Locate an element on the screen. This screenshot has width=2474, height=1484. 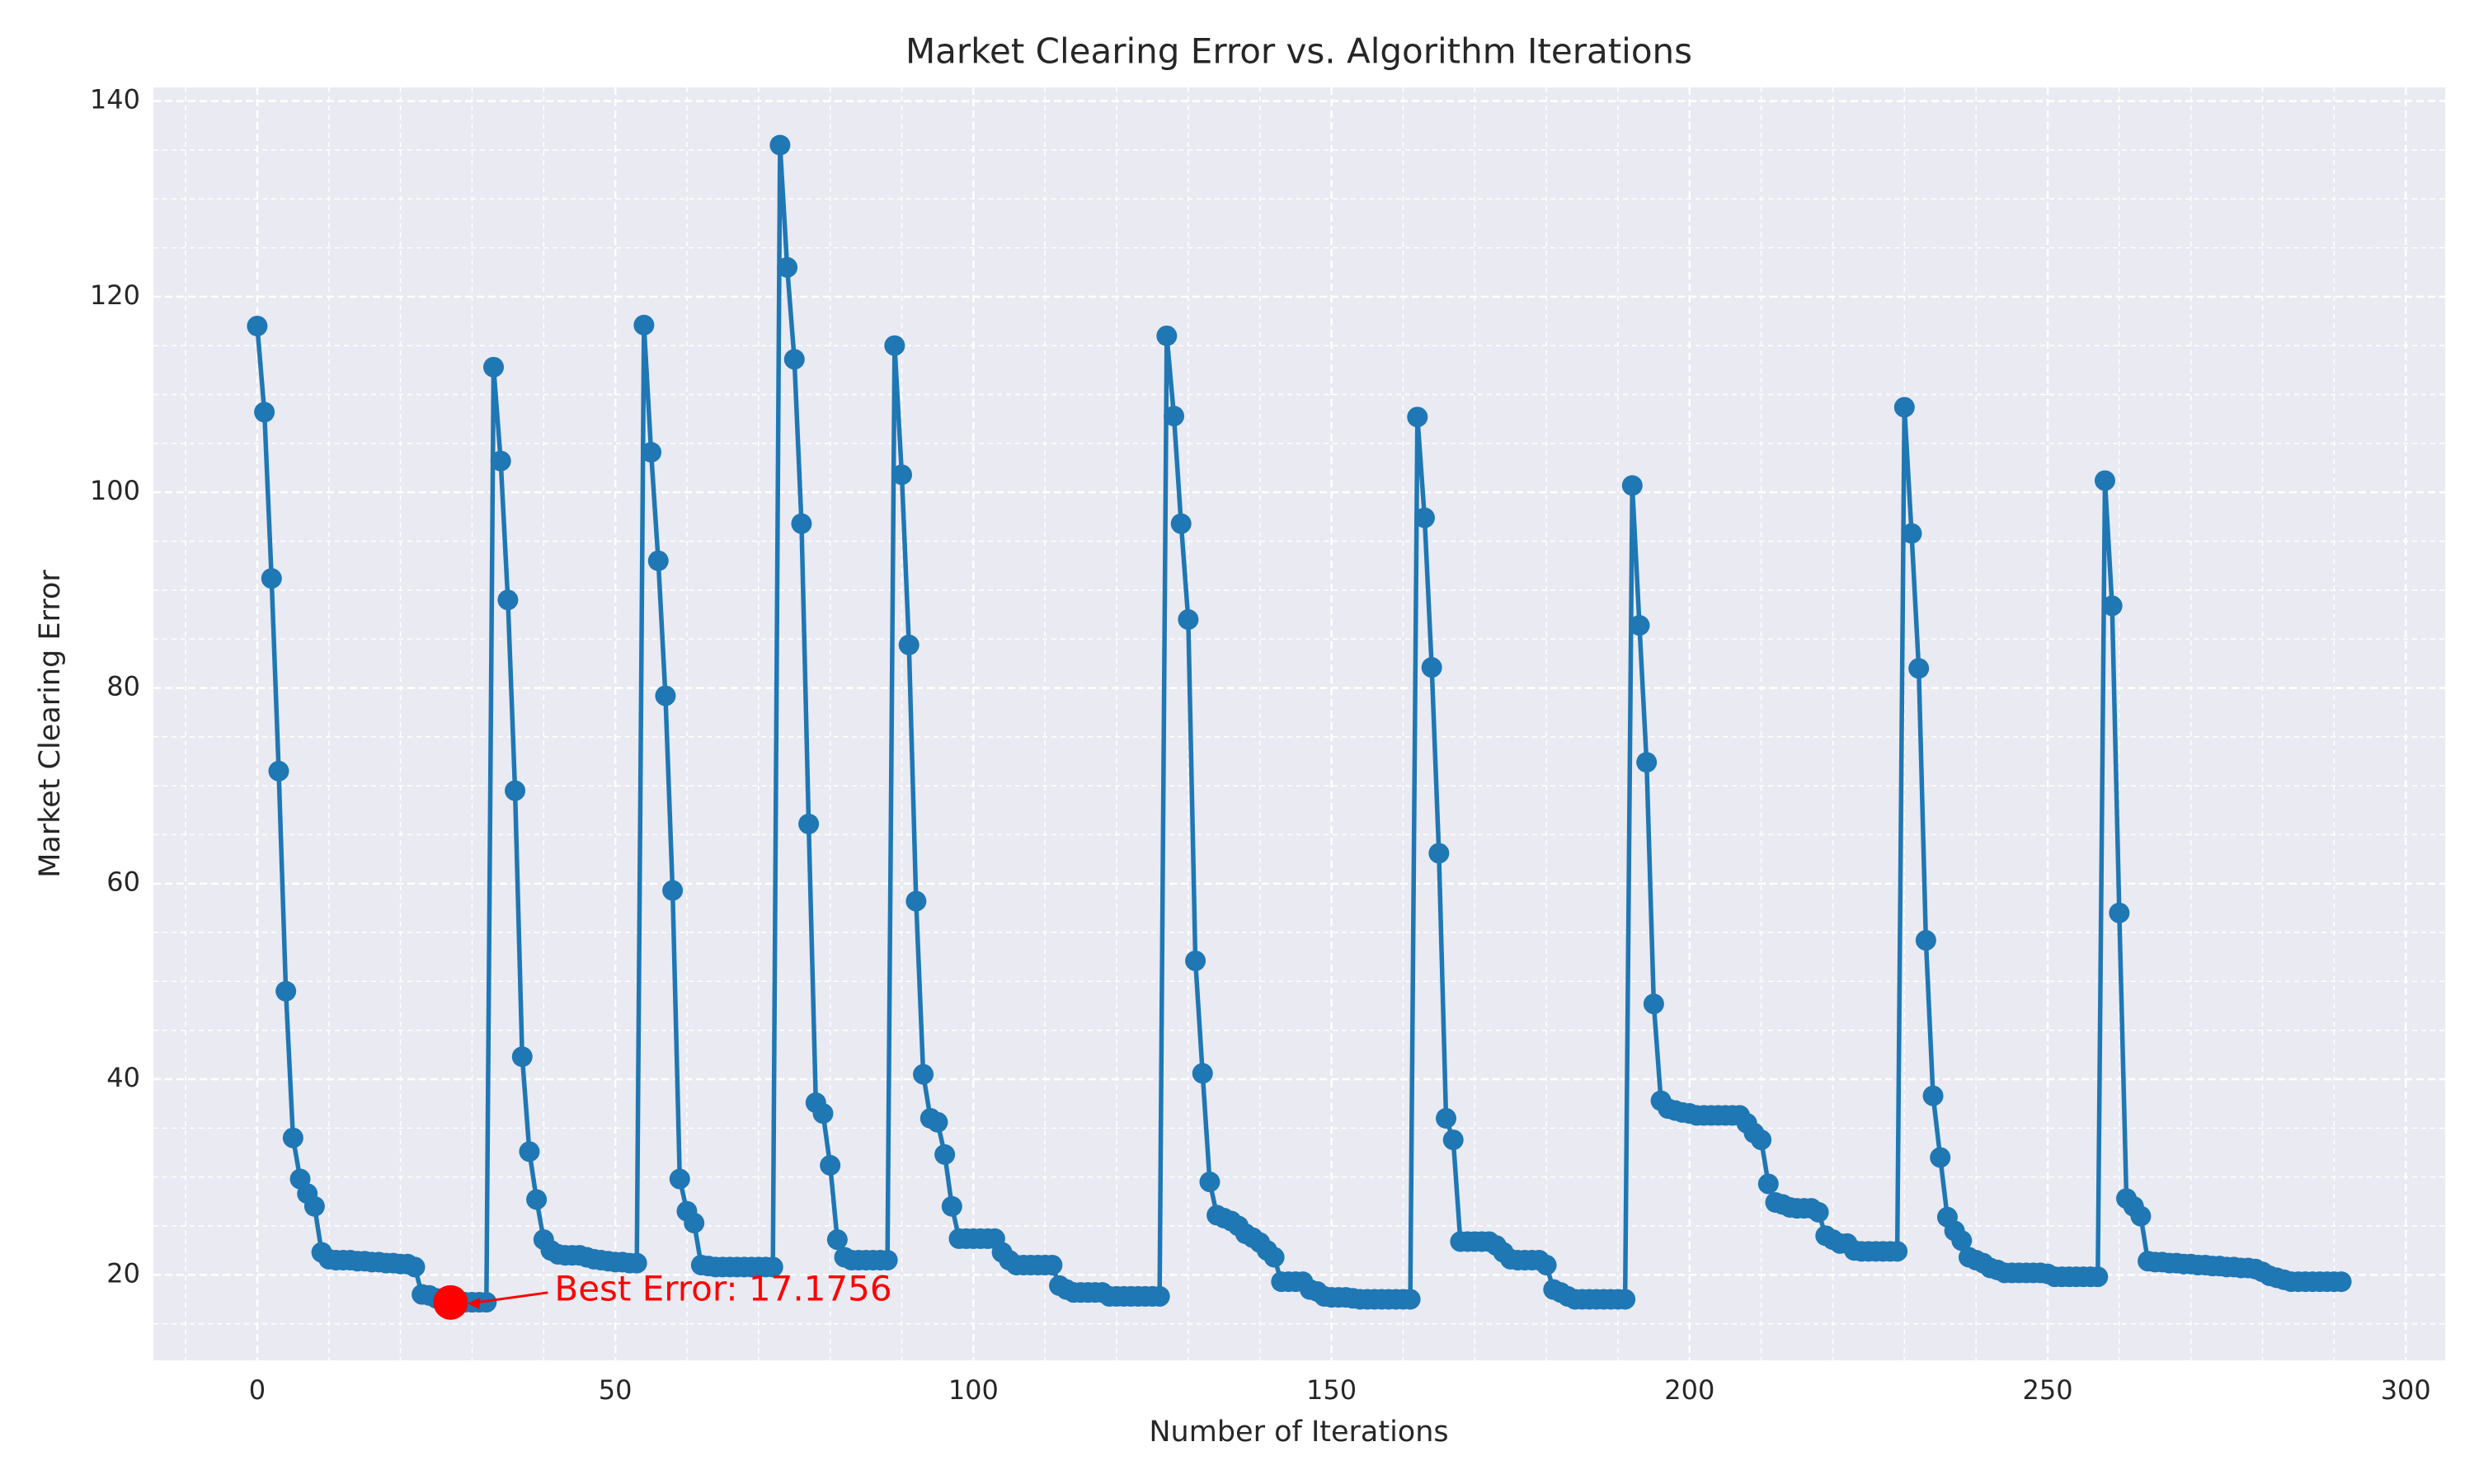
x-tick-label: 100 is located at coordinates (973, 1390).